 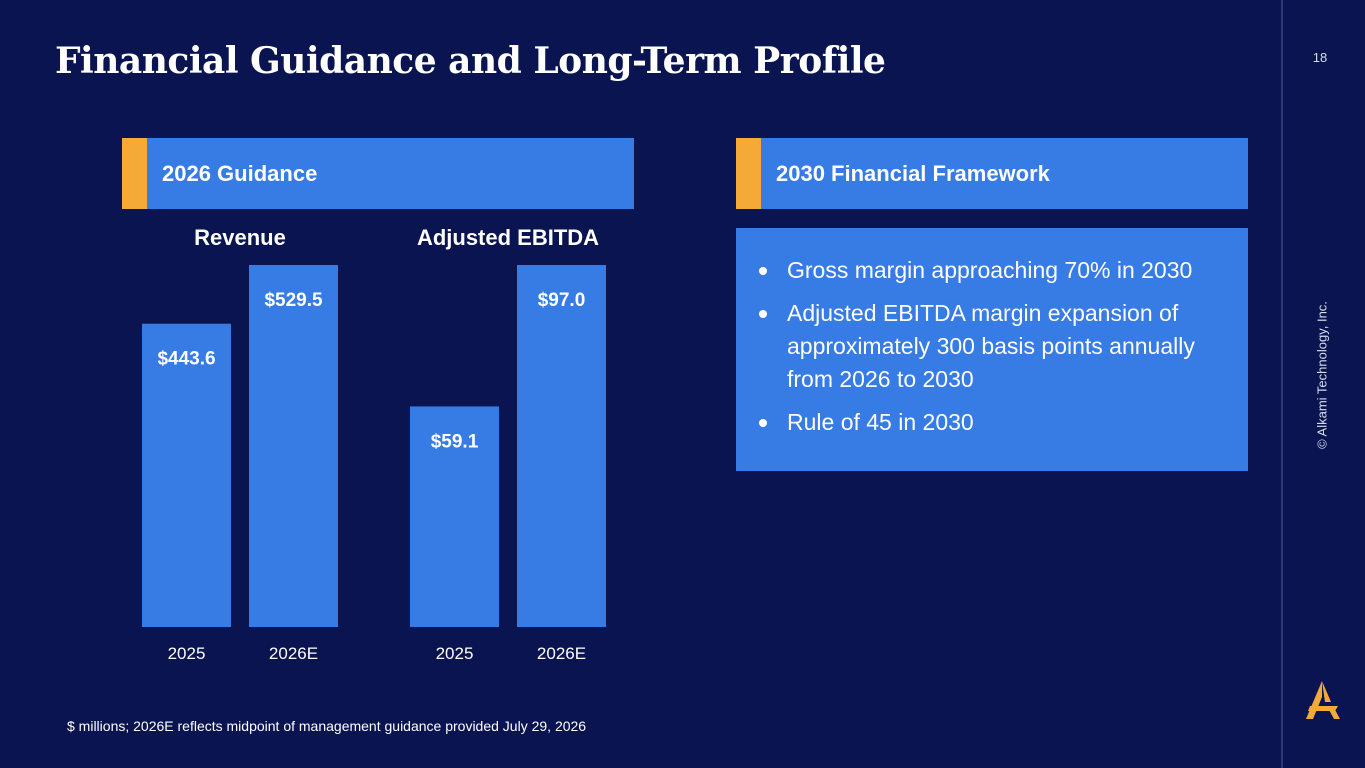 What do you see at coordinates (562, 300) in the screenshot?
I see `bar-value-label: $97.0` at bounding box center [562, 300].